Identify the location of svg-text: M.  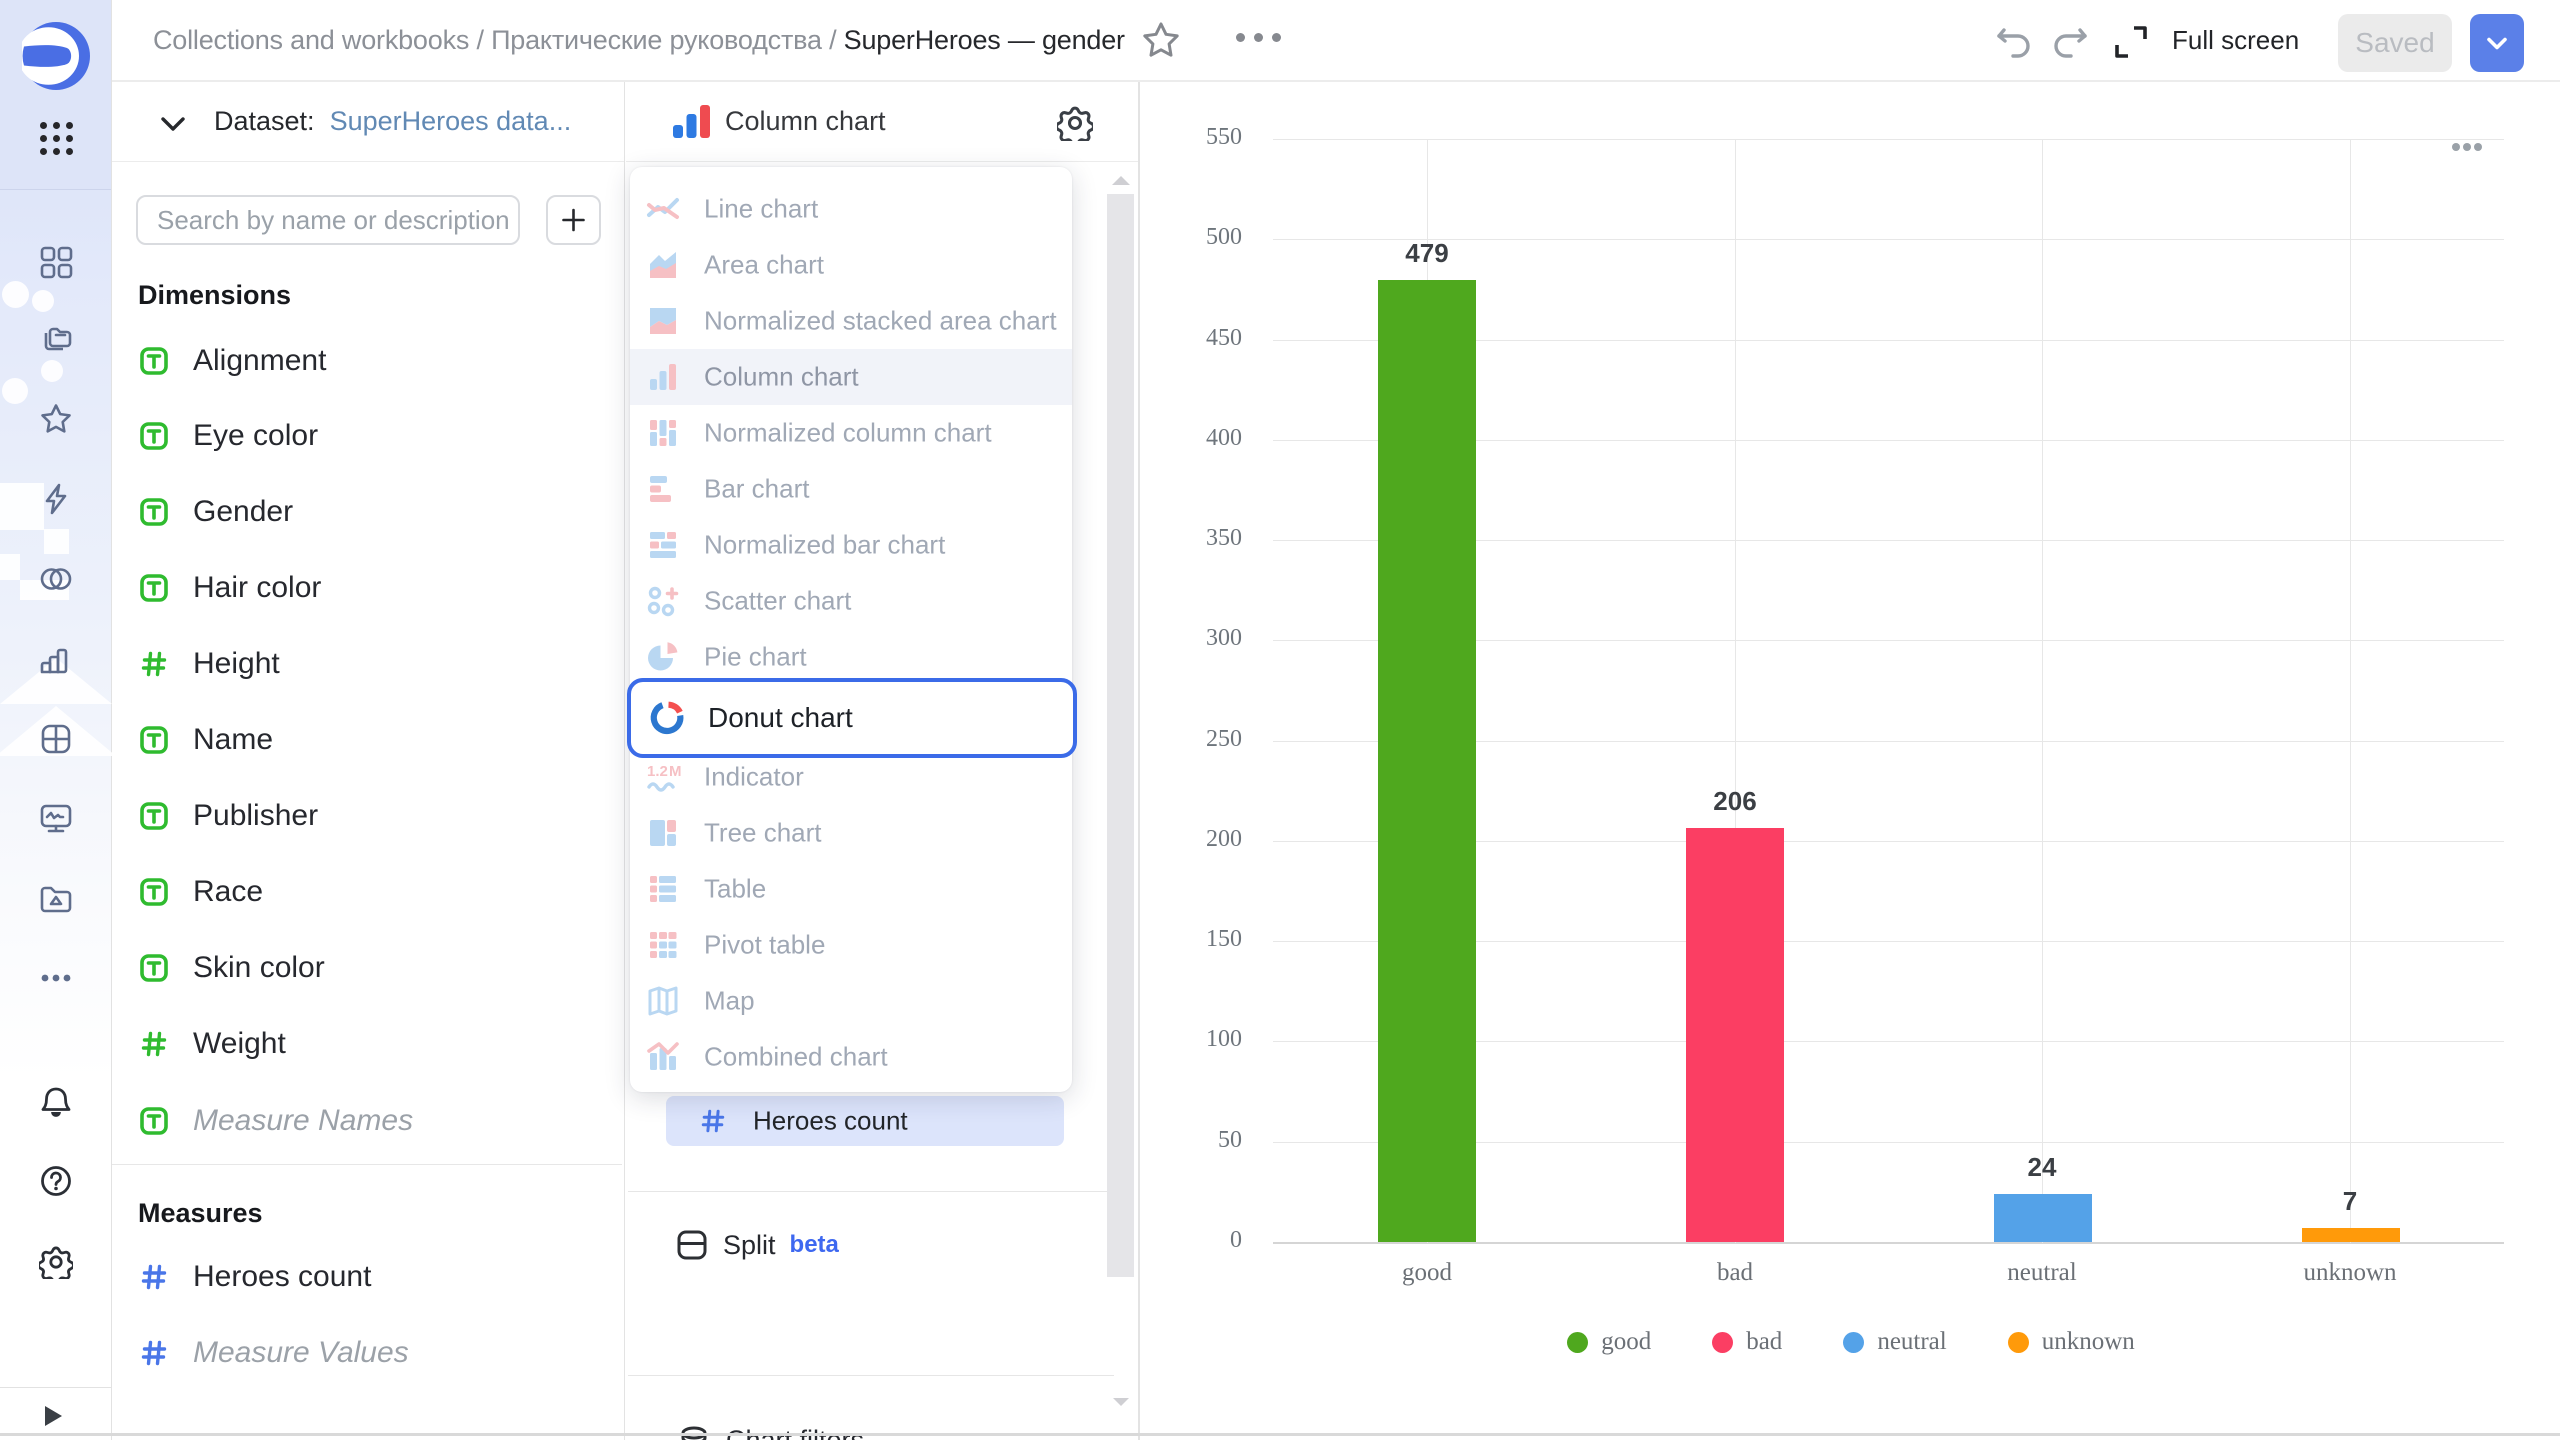
(675, 771).